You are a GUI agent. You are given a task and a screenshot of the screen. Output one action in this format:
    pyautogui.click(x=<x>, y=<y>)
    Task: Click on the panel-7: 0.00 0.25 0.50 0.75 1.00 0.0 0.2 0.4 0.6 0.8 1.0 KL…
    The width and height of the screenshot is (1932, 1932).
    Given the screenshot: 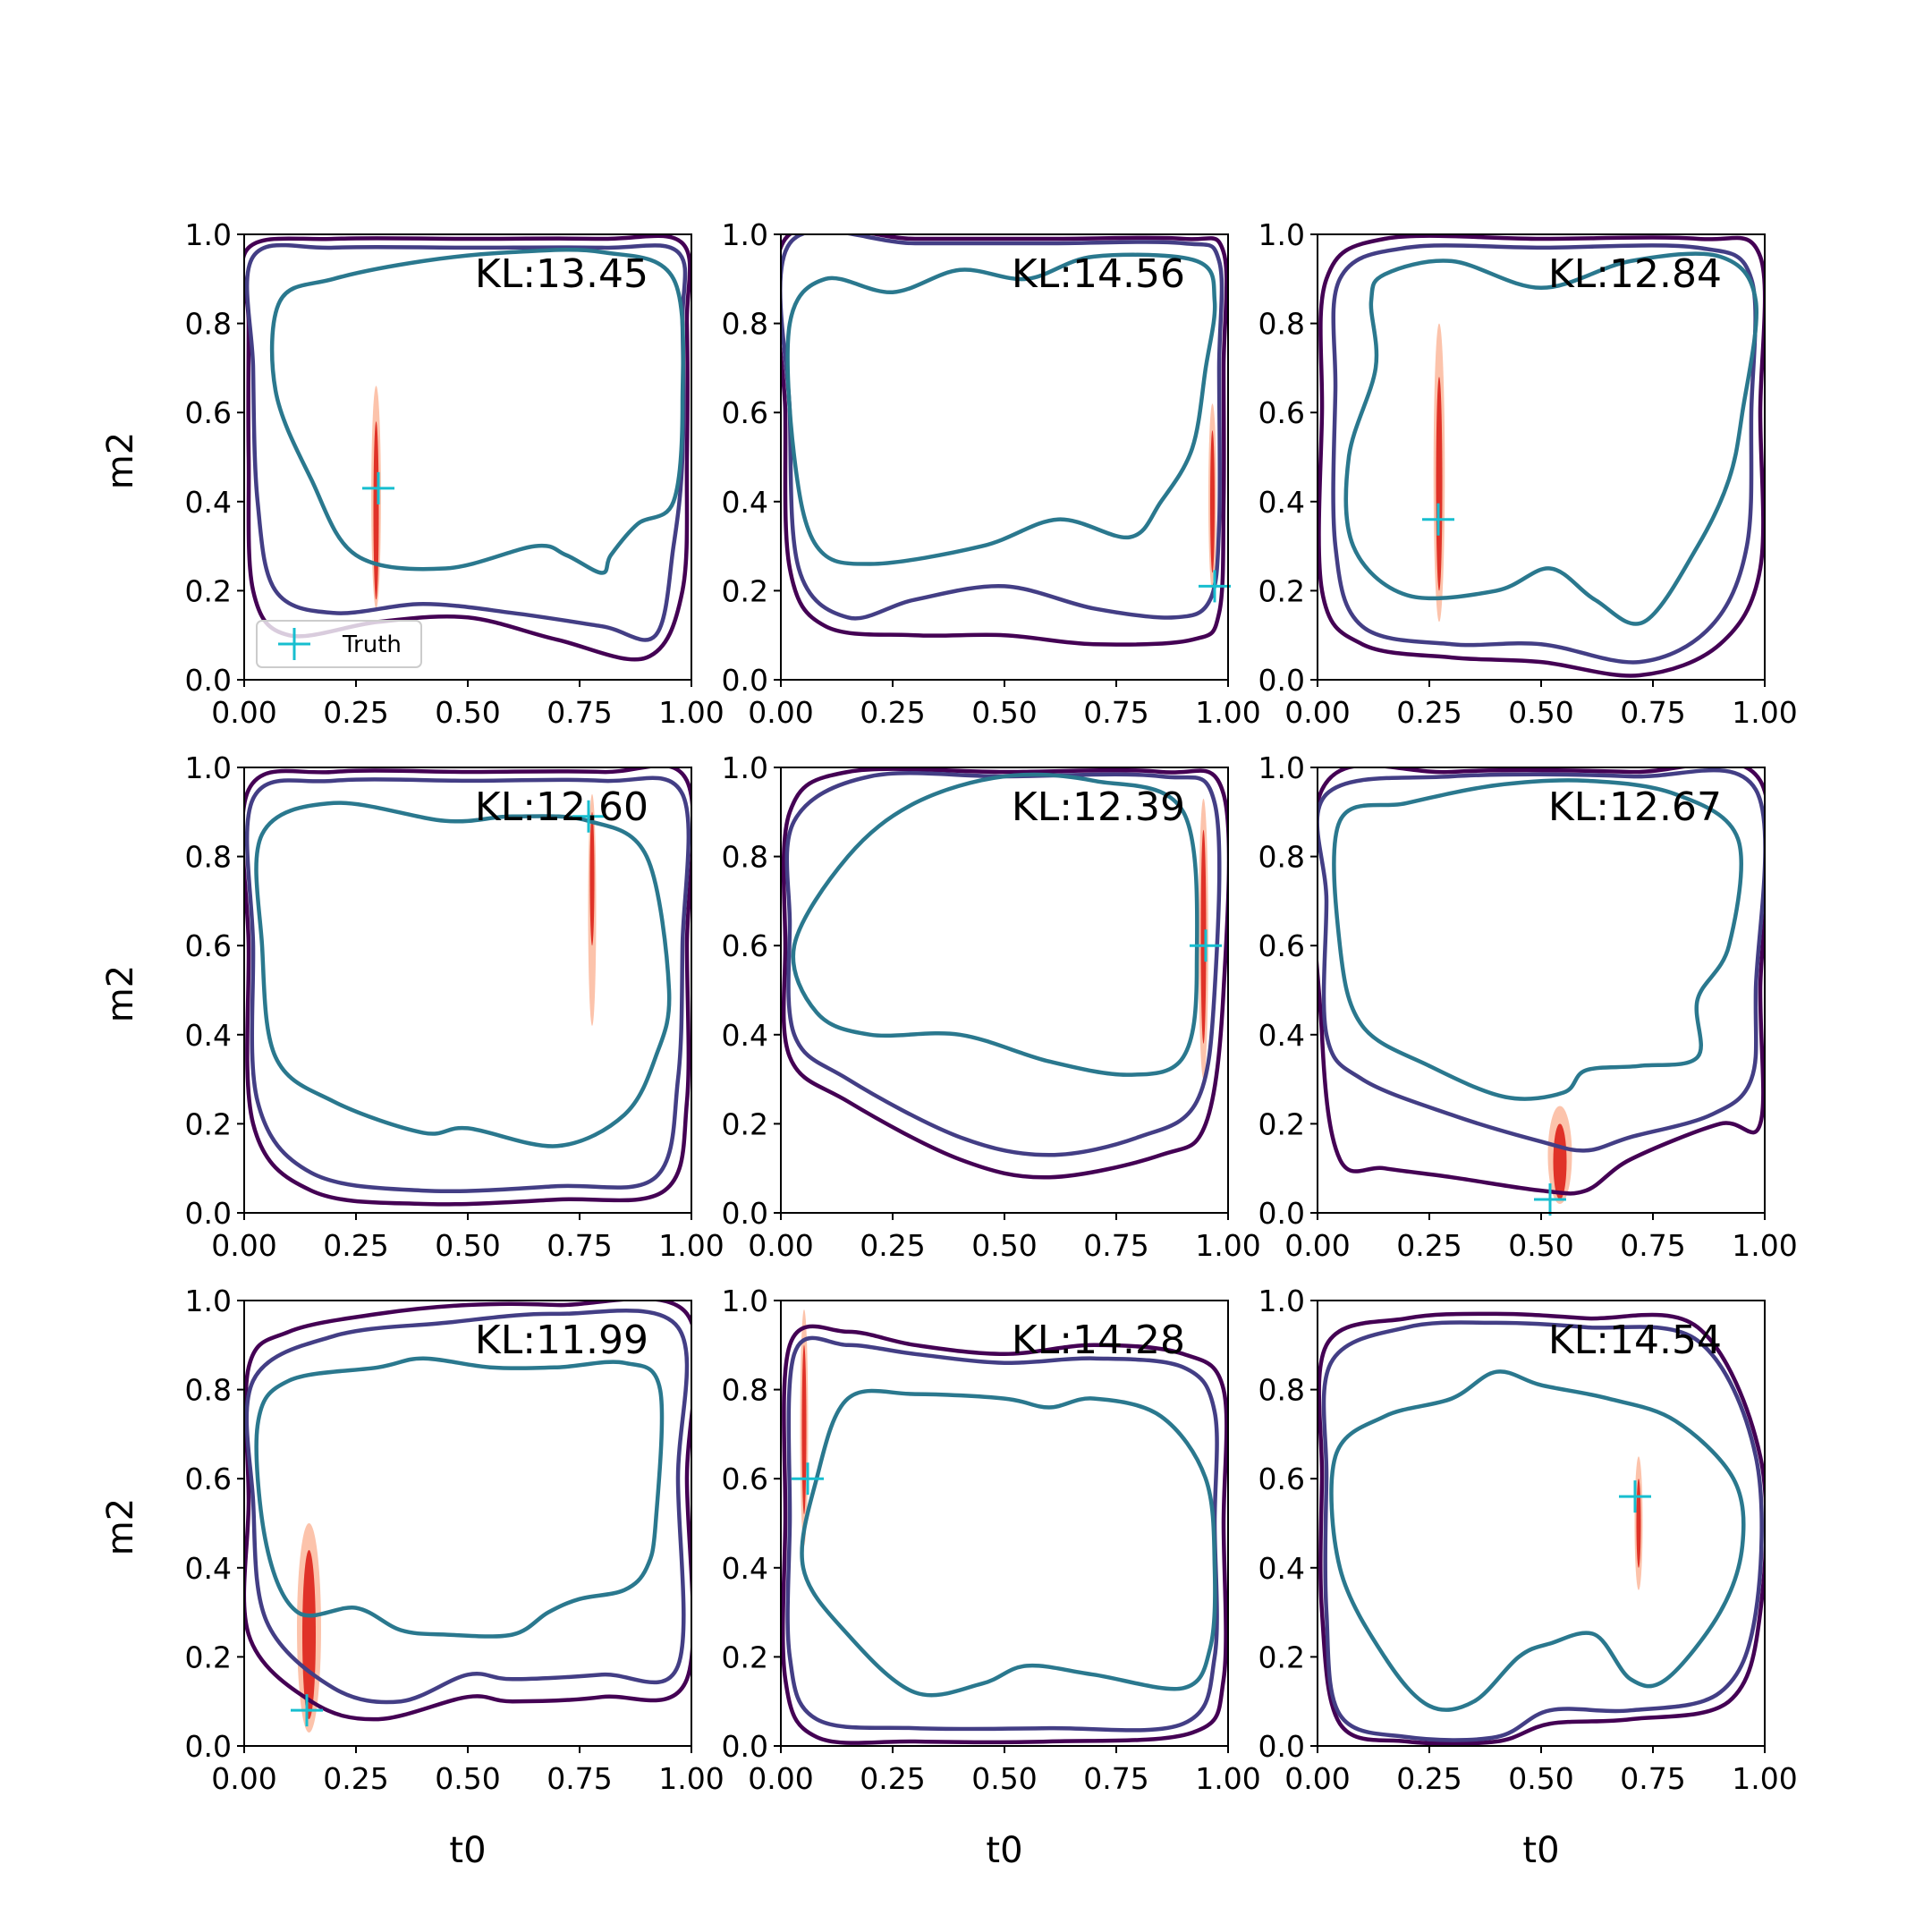 What is the action you would take?
    pyautogui.click(x=454, y=1540)
    